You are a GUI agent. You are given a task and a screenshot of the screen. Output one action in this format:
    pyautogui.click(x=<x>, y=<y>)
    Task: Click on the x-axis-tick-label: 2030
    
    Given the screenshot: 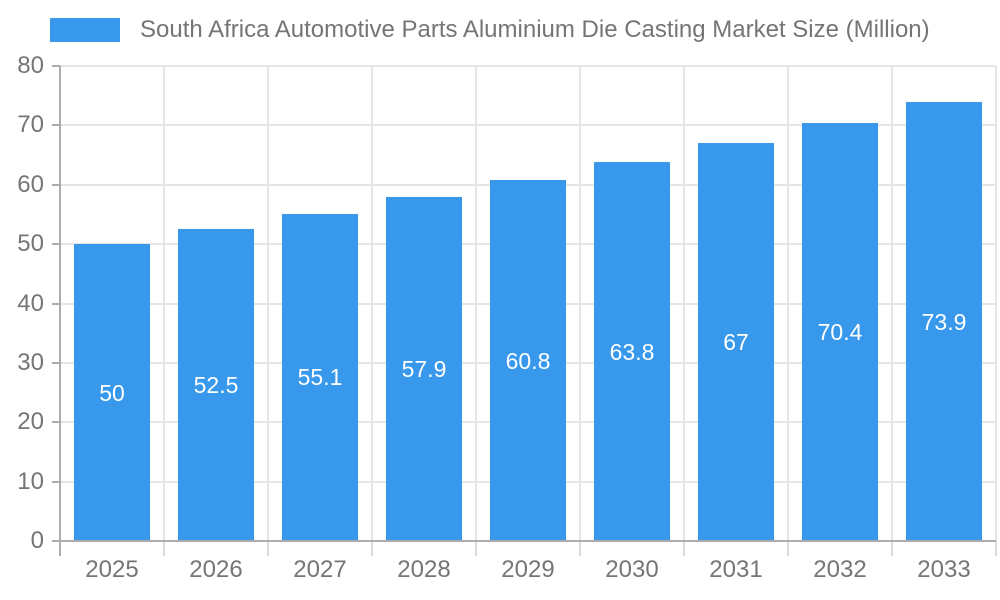 What is the action you would take?
    pyautogui.click(x=632, y=569)
    